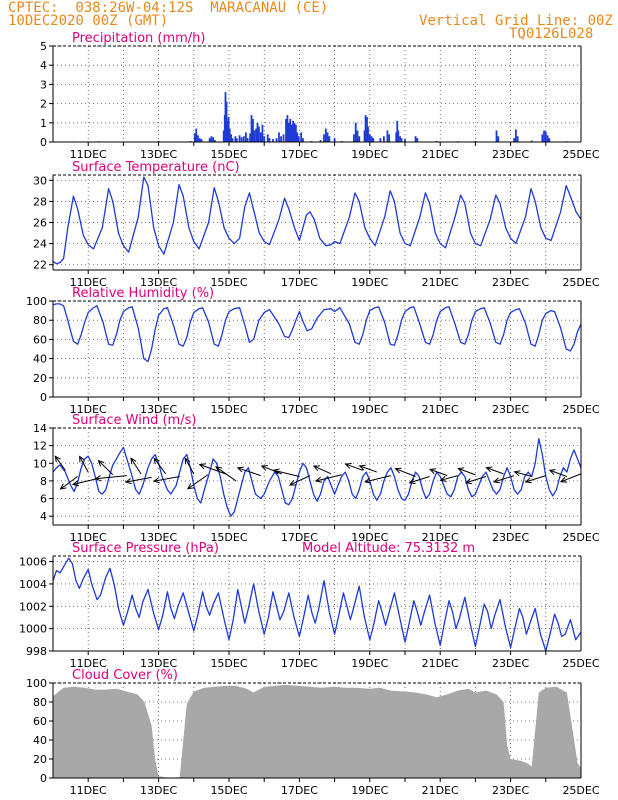 The height and width of the screenshot is (800, 618). What do you see at coordinates (299, 282) in the screenshot?
I see `x-tick-label-temp: 17DEC` at bounding box center [299, 282].